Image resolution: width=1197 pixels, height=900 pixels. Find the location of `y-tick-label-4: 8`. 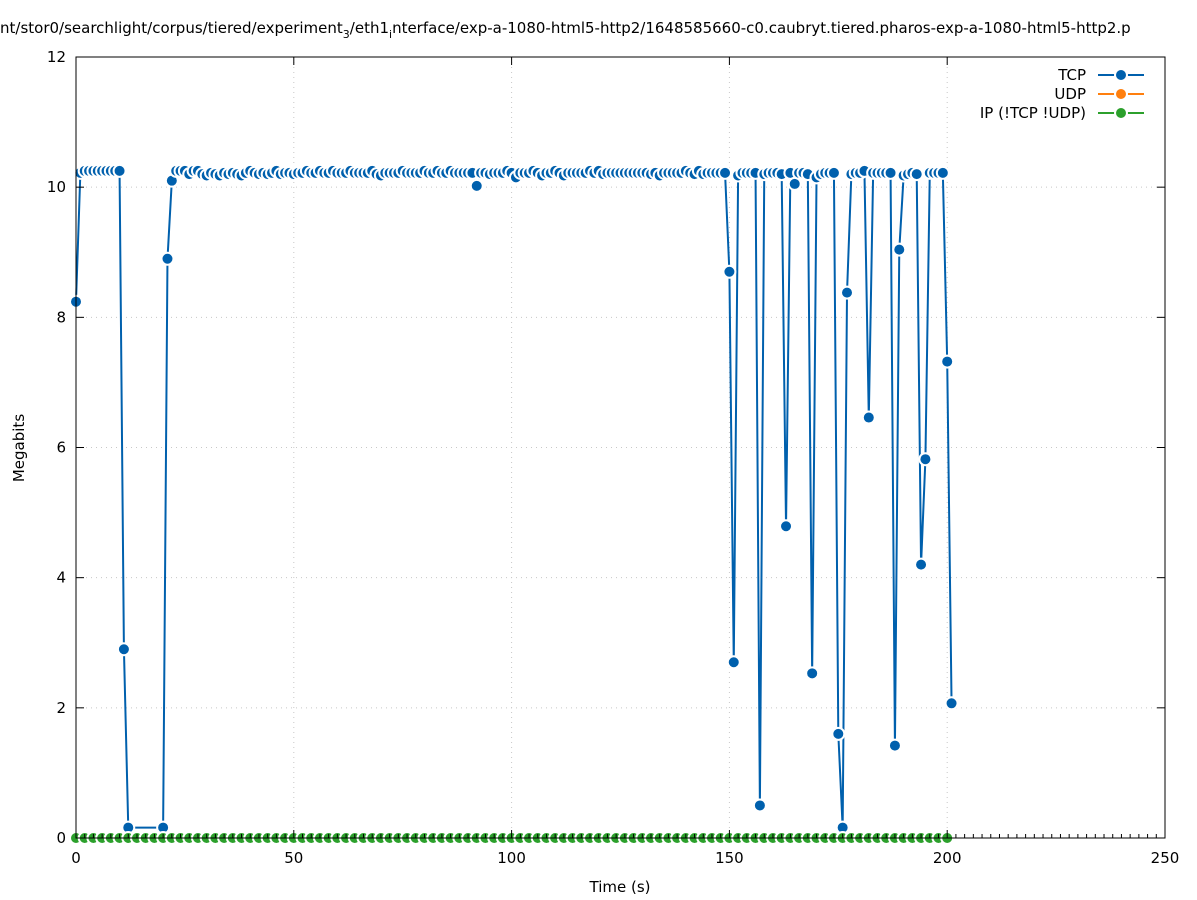

y-tick-label-4: 8 is located at coordinates (61, 317).